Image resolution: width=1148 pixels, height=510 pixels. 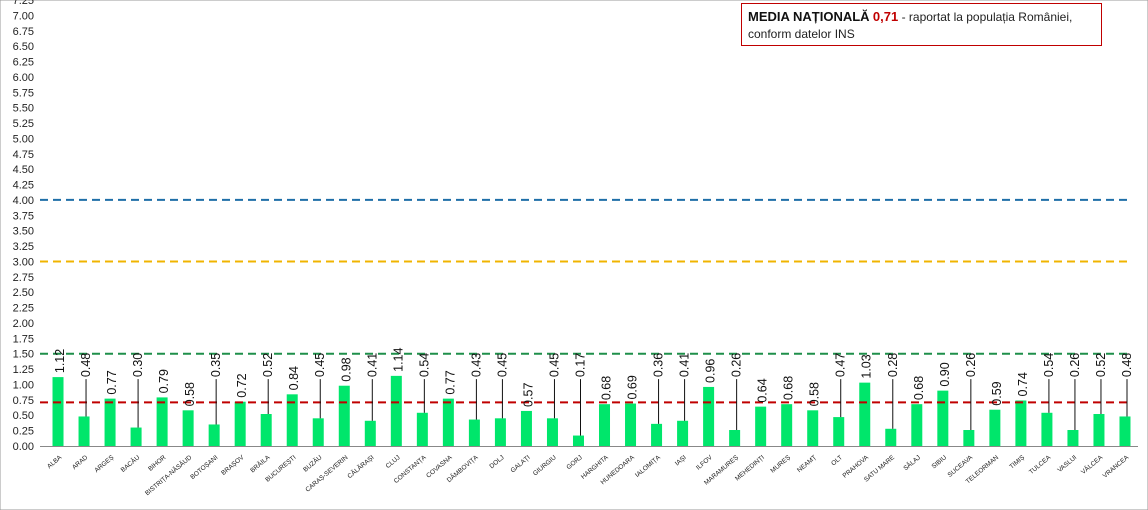 What do you see at coordinates (23, 109) in the screenshot?
I see `y-tick-label: 5.50` at bounding box center [23, 109].